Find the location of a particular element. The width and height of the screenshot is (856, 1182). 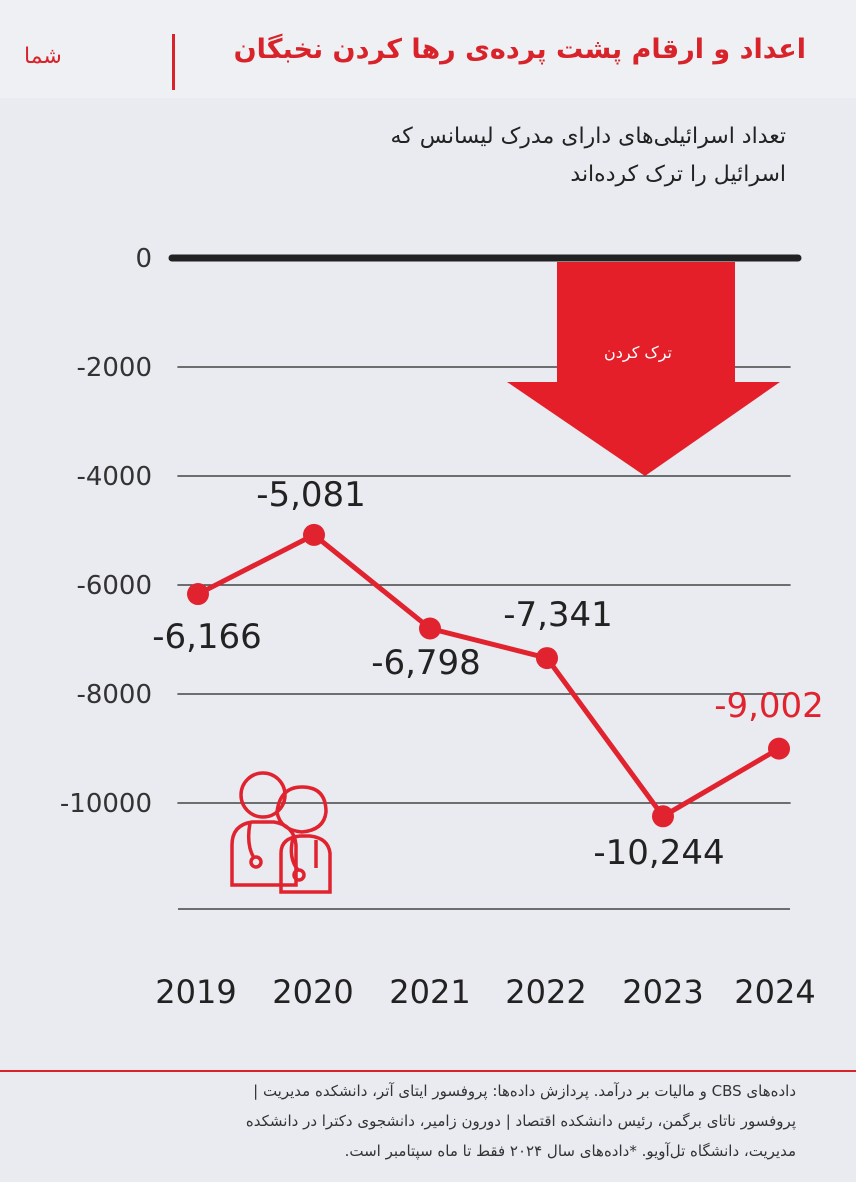

y-tick-label: -10000 is located at coordinates (106, 804).